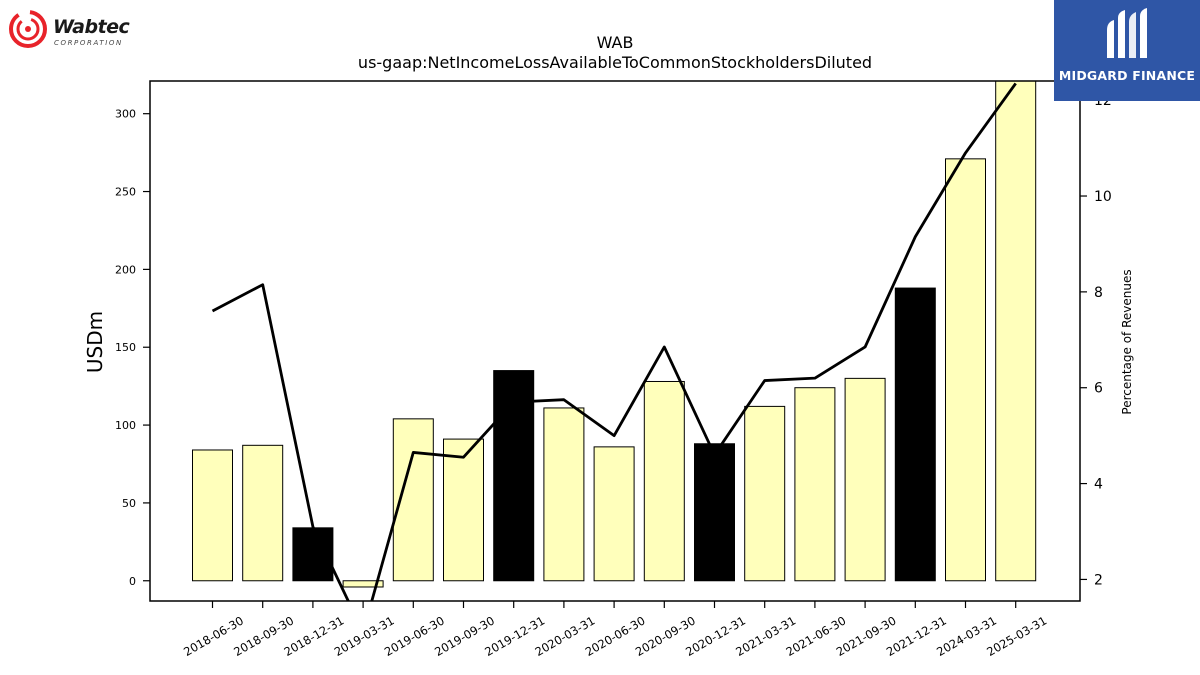 This screenshot has height=675, width=1200. I want to click on wabtec-wordmark: Wabtec, so click(91, 27).